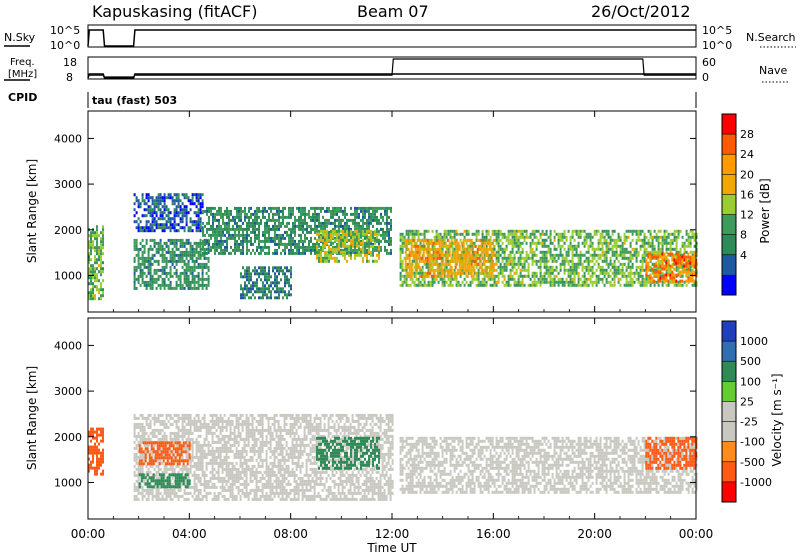 Image resolution: width=800 pixels, height=554 pixels. What do you see at coordinates (65, 30) in the screenshot?
I see `nsky-left-tick-top: 10^5` at bounding box center [65, 30].